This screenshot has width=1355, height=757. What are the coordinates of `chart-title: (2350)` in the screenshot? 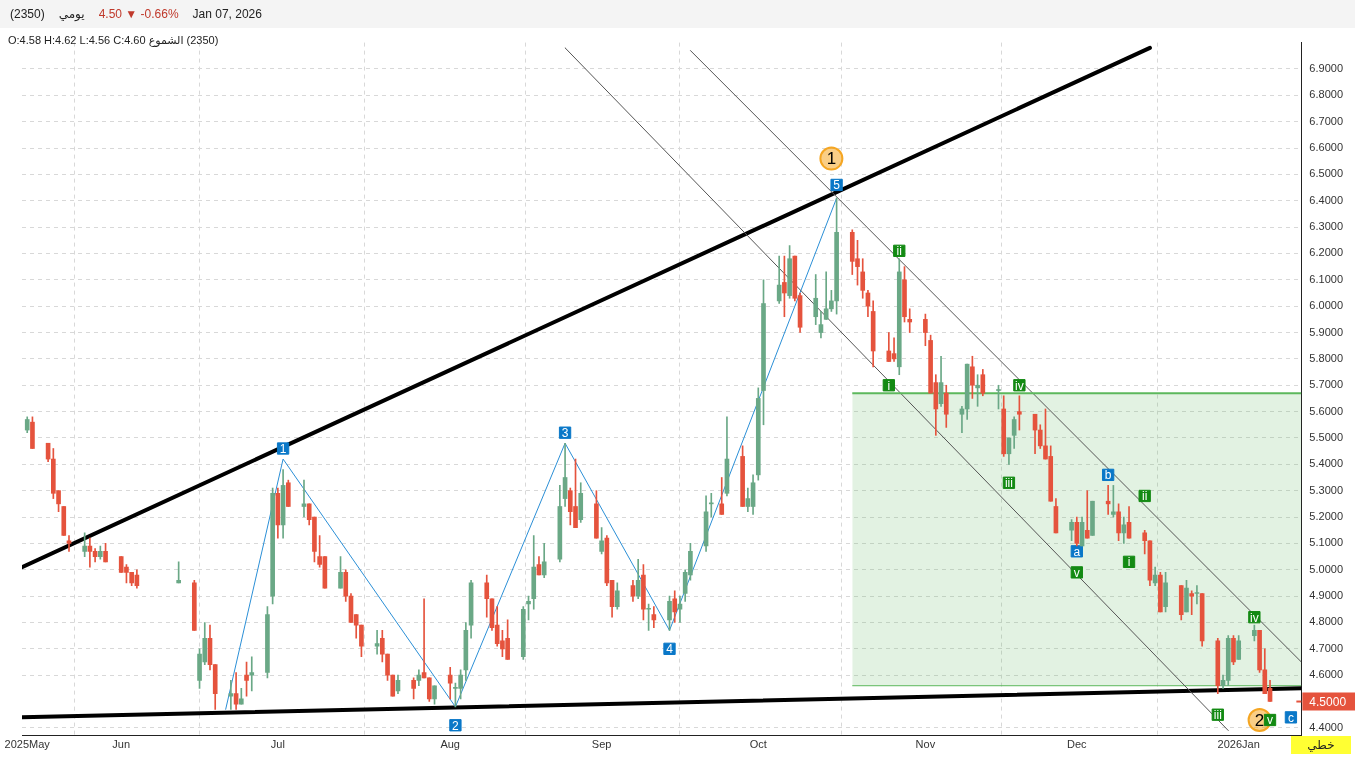 It's located at (27, 14).